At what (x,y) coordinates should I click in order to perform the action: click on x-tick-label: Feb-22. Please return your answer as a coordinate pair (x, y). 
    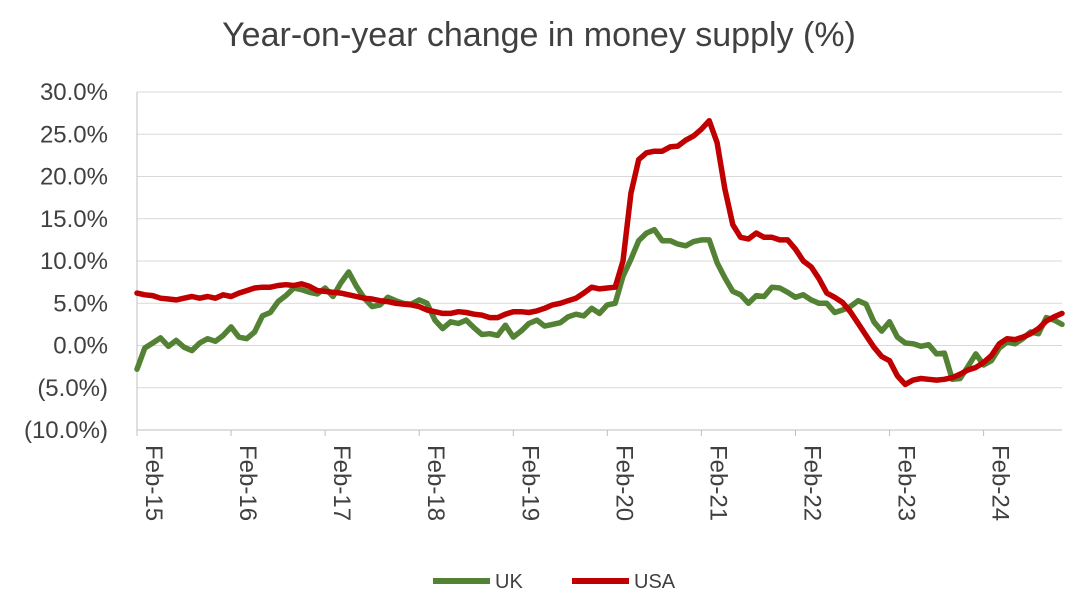
    Looking at the image, I should click on (811, 483).